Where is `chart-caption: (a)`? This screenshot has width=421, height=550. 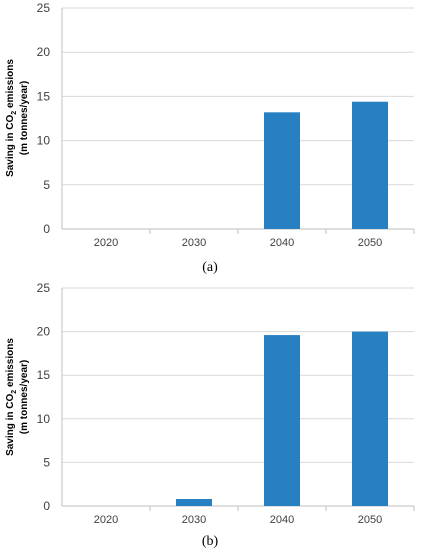
chart-caption: (a) is located at coordinates (210, 267).